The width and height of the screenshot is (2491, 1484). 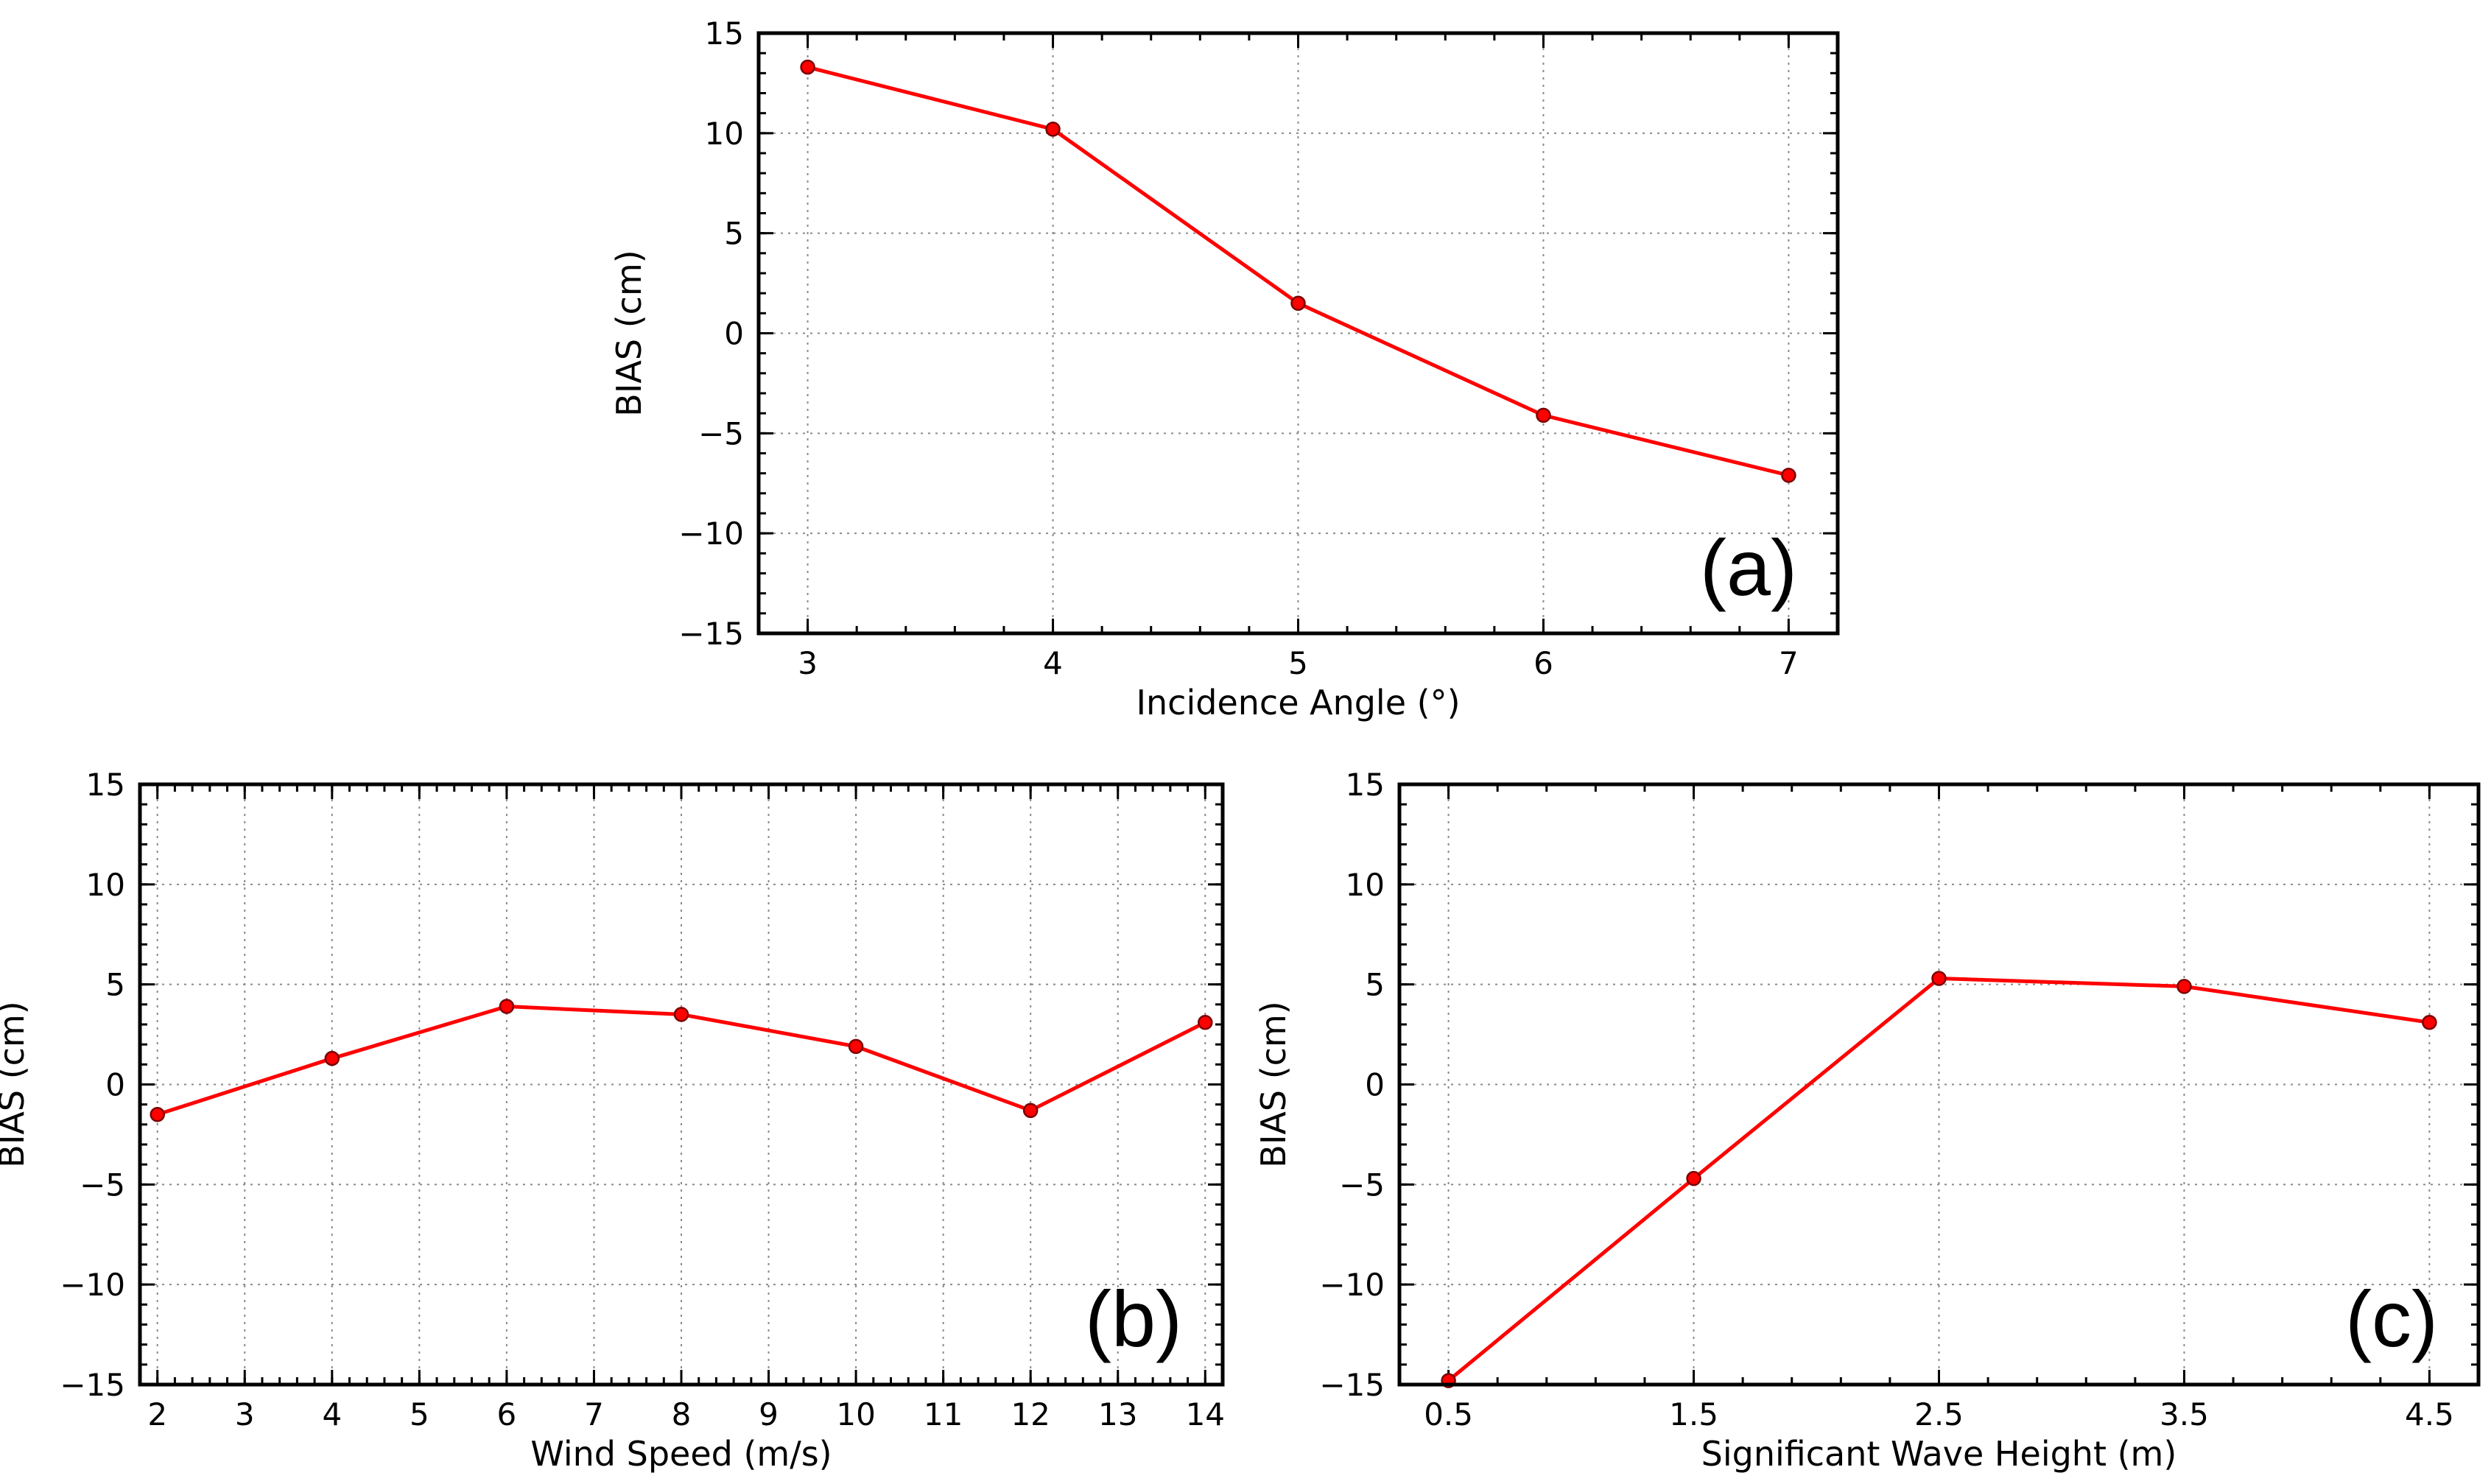 What do you see at coordinates (157, 1414) in the screenshot?
I see `x-tick-label: 2` at bounding box center [157, 1414].